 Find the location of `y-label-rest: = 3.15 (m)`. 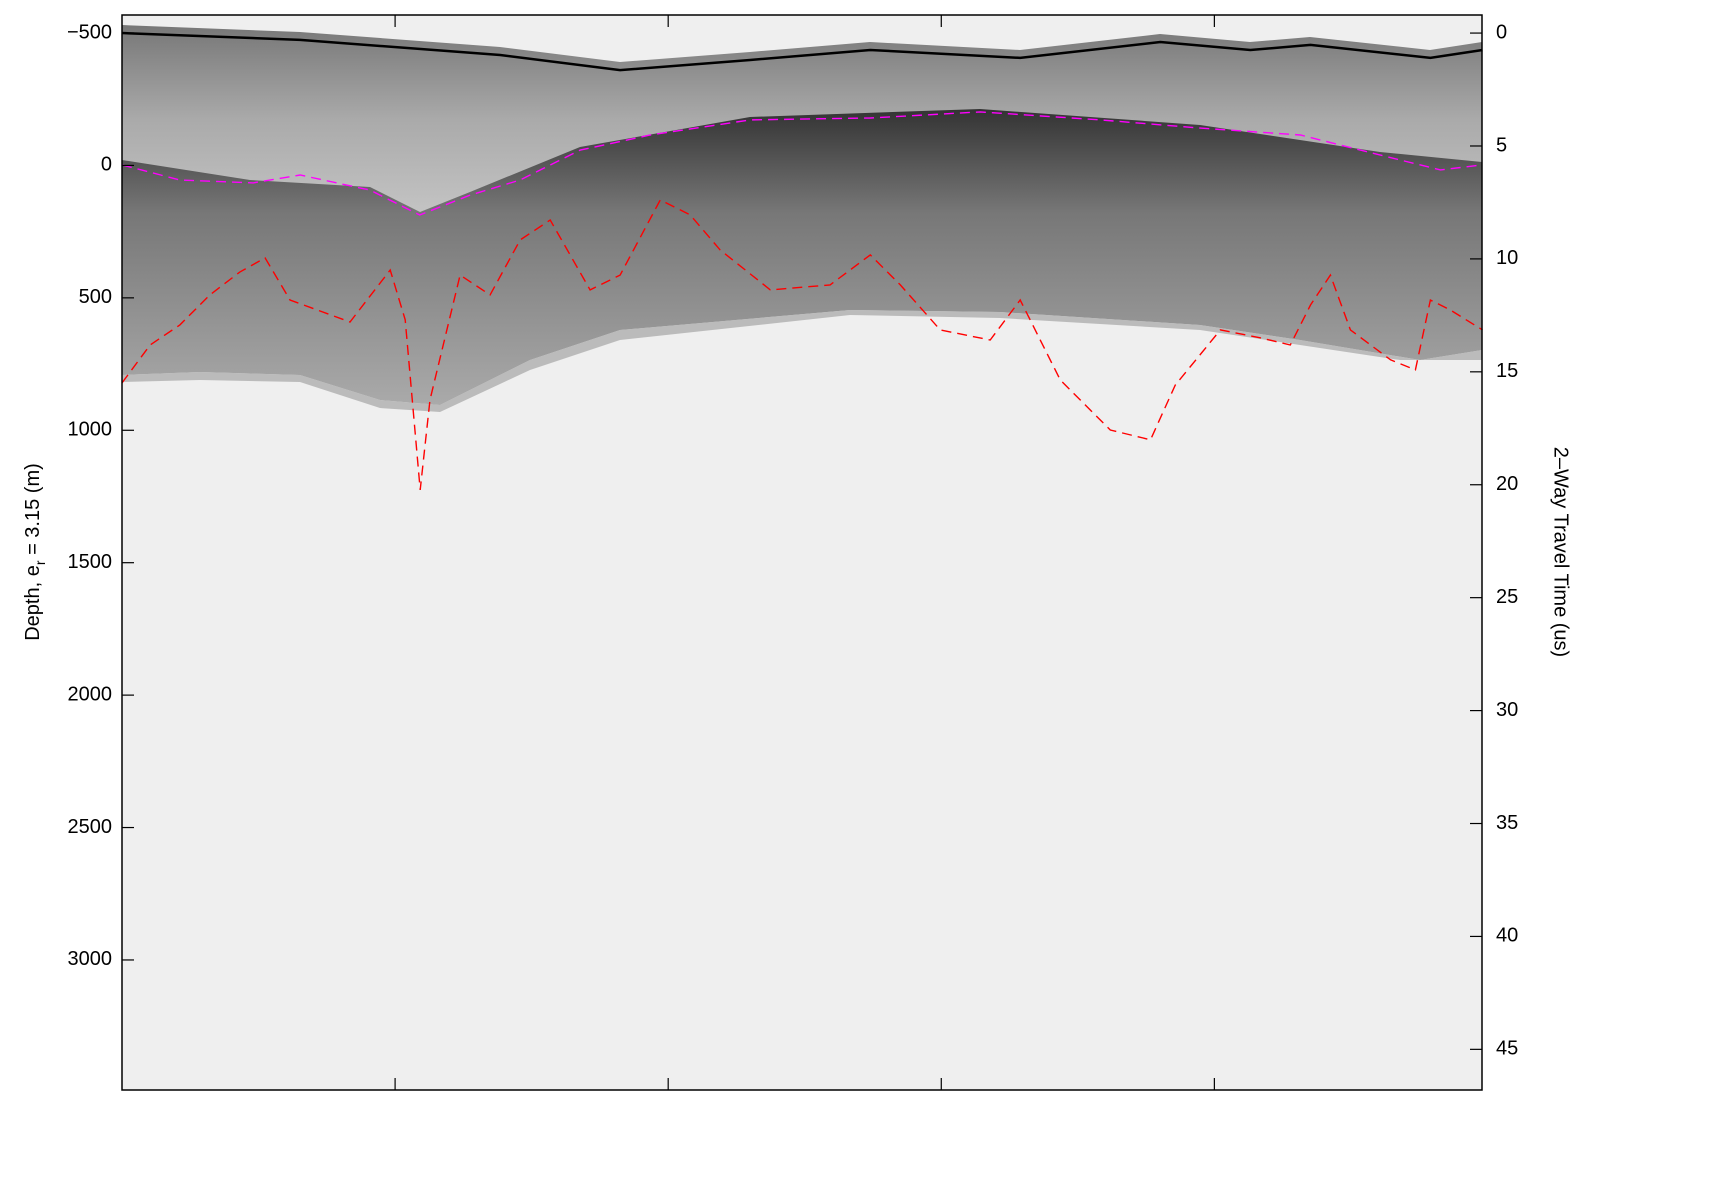

y-label-rest: = 3.15 (m) is located at coordinates (33, 511).